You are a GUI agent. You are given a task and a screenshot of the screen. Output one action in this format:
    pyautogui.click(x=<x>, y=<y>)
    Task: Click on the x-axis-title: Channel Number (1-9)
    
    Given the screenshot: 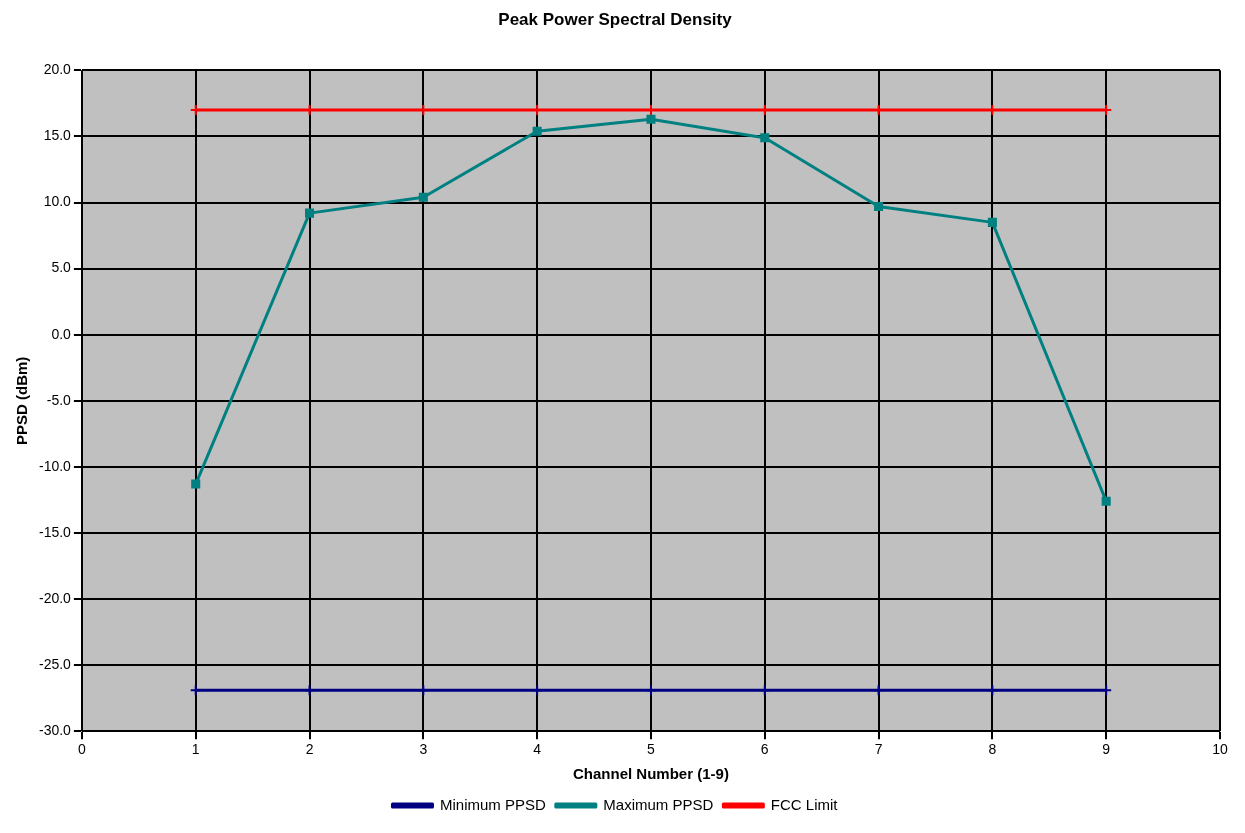 What is the action you would take?
    pyautogui.click(x=651, y=774)
    